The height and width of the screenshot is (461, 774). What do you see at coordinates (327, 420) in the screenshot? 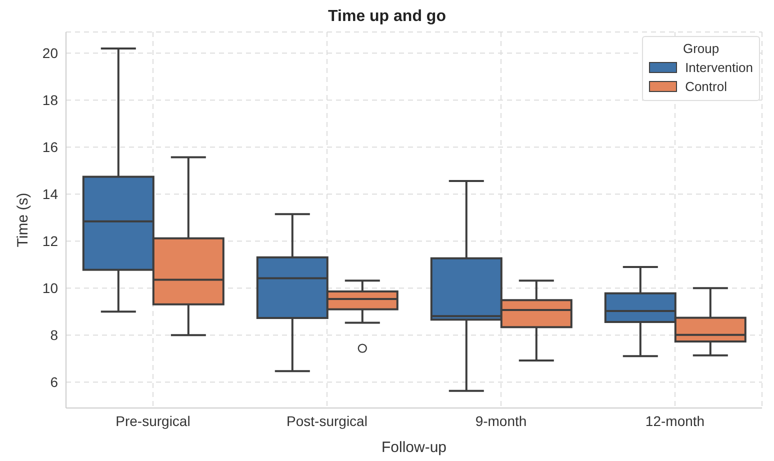
I see `x-tick-label: Post-surgical` at bounding box center [327, 420].